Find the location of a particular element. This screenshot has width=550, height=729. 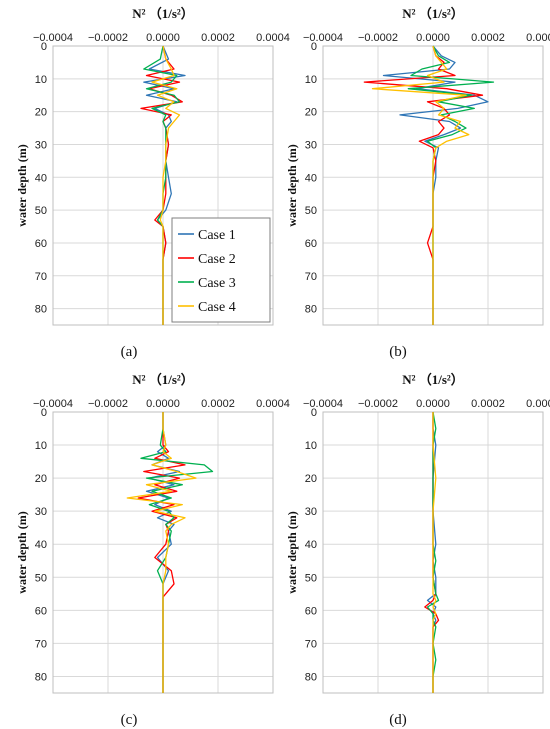

panel-label: (a) is located at coordinates (129, 352).